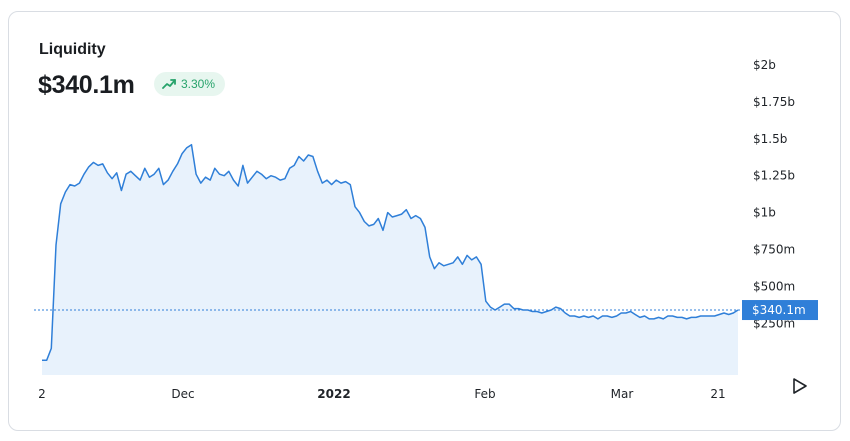 The width and height of the screenshot is (850, 441). Describe the element at coordinates (774, 176) in the screenshot. I see `y-tick-label: $1.25b` at that location.